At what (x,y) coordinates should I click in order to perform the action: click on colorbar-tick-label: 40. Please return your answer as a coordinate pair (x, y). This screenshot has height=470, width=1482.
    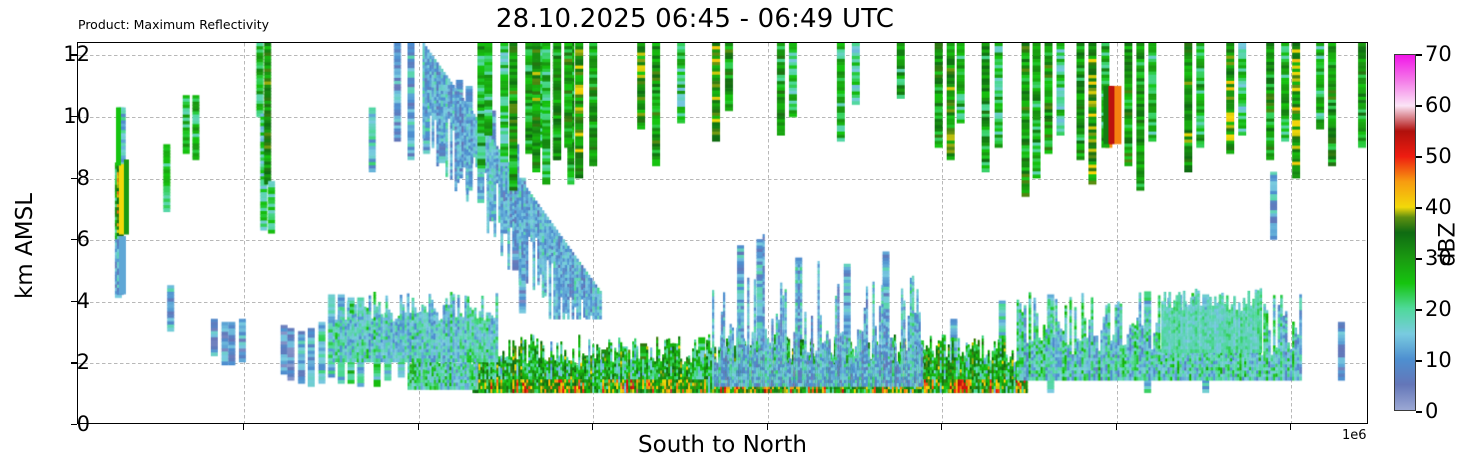
    Looking at the image, I should click on (1438, 207).